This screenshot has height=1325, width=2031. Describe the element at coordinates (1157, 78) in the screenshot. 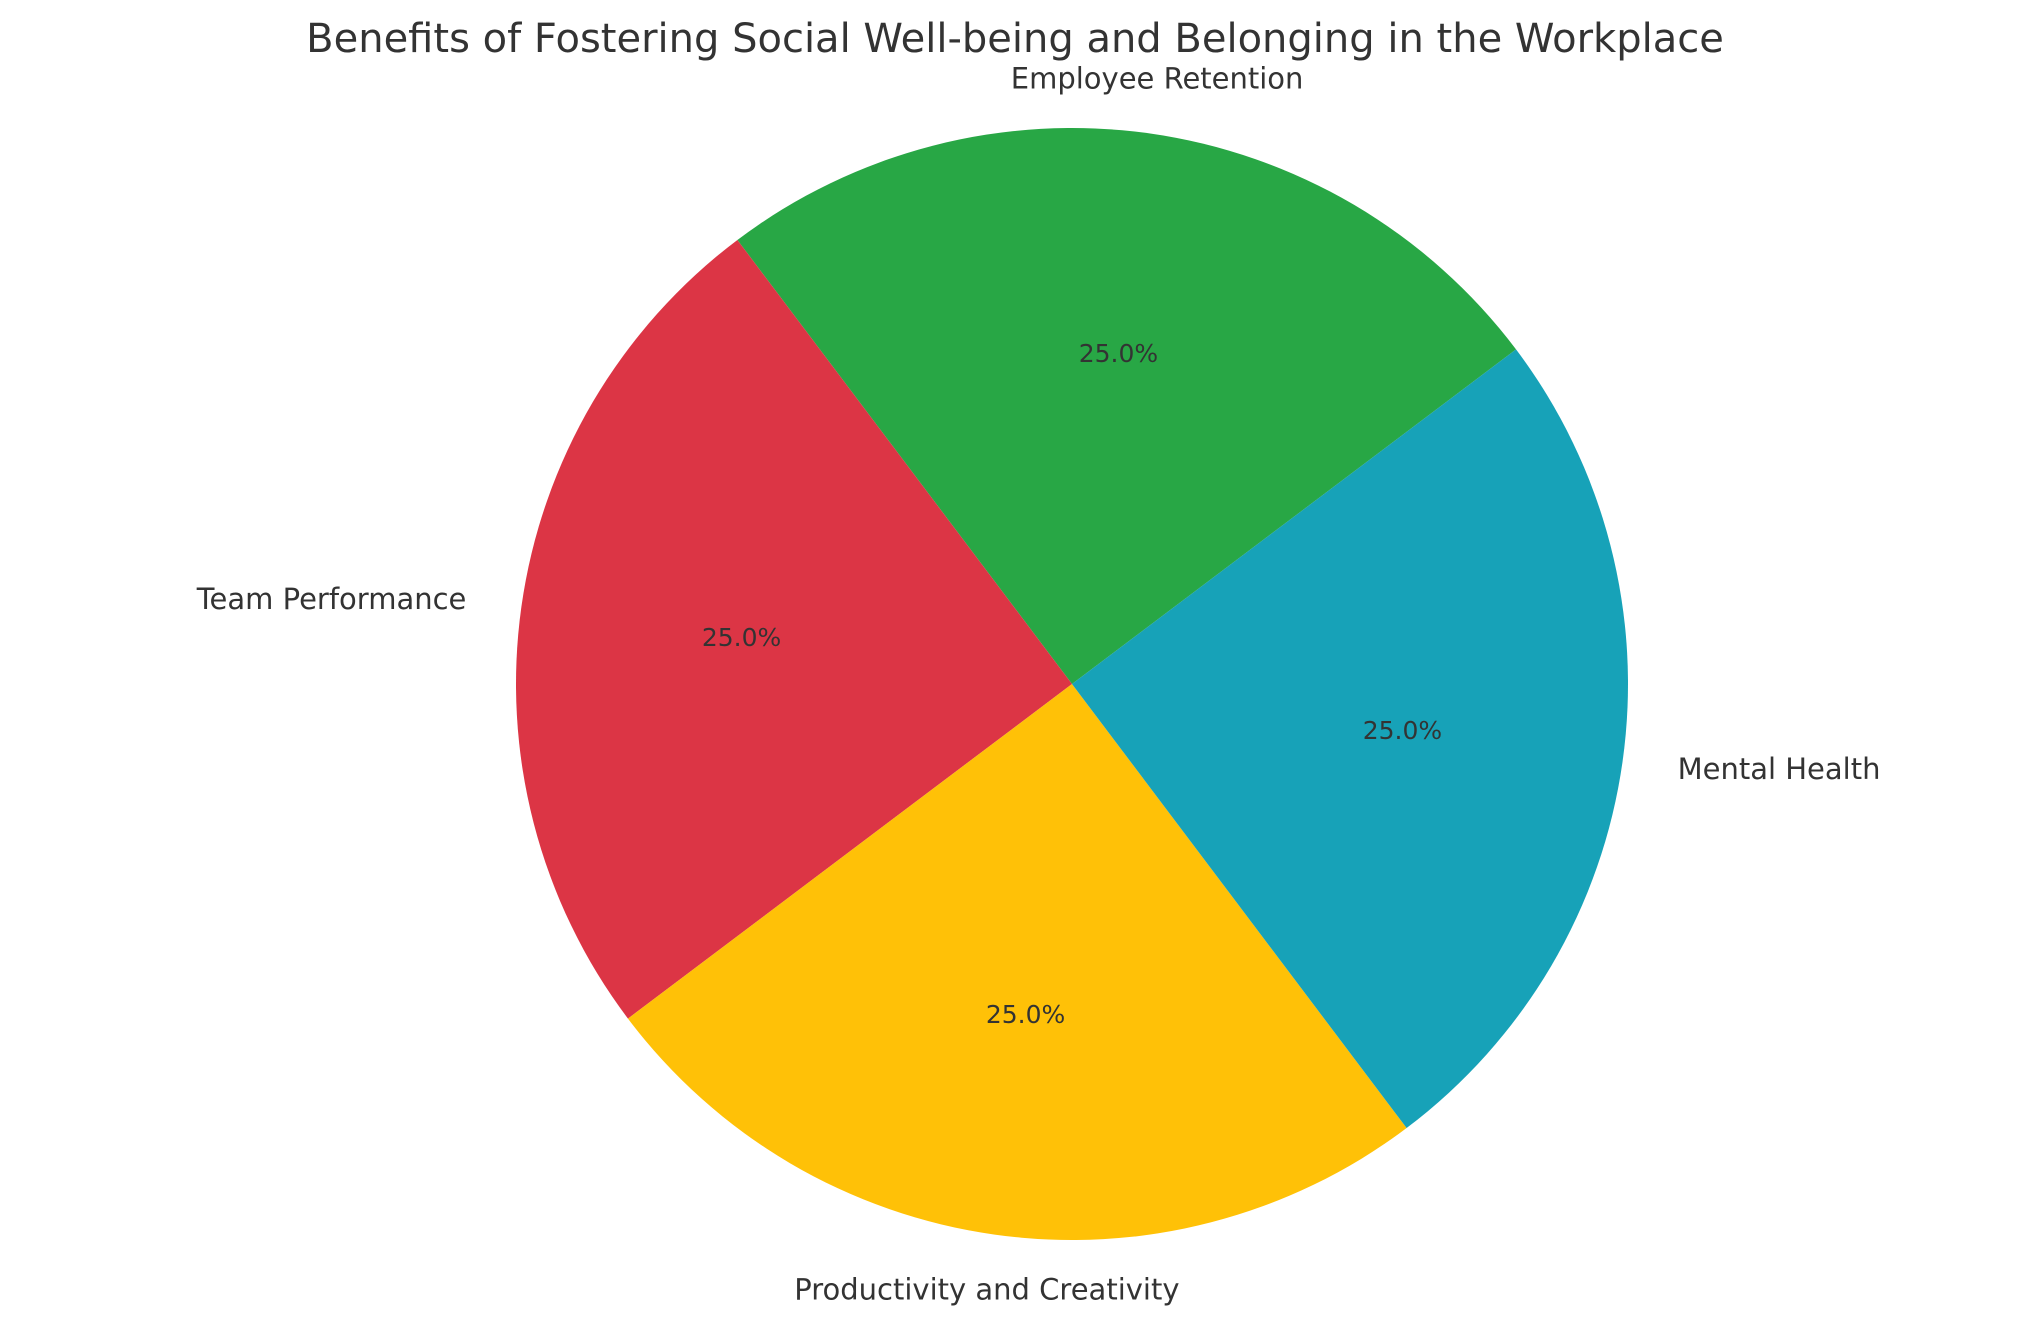

I see `slice-label-employee-retention: Employee Retention` at that location.